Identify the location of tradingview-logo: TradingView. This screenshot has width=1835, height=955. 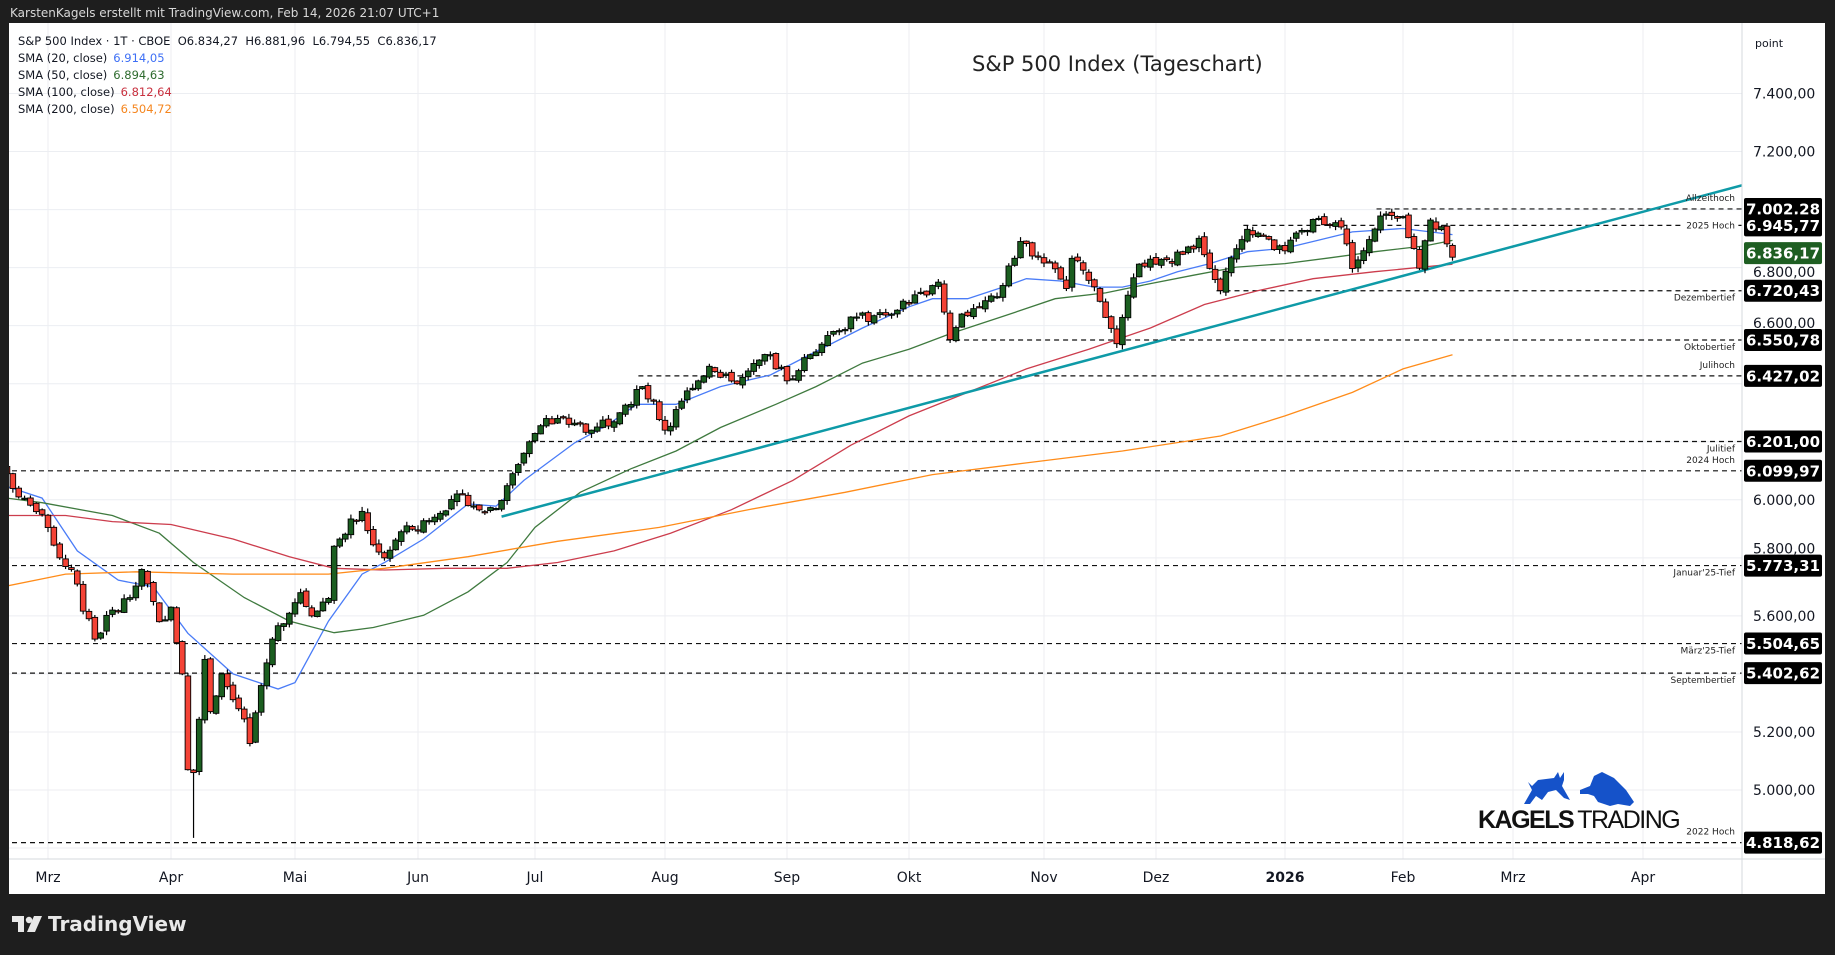
(99, 924).